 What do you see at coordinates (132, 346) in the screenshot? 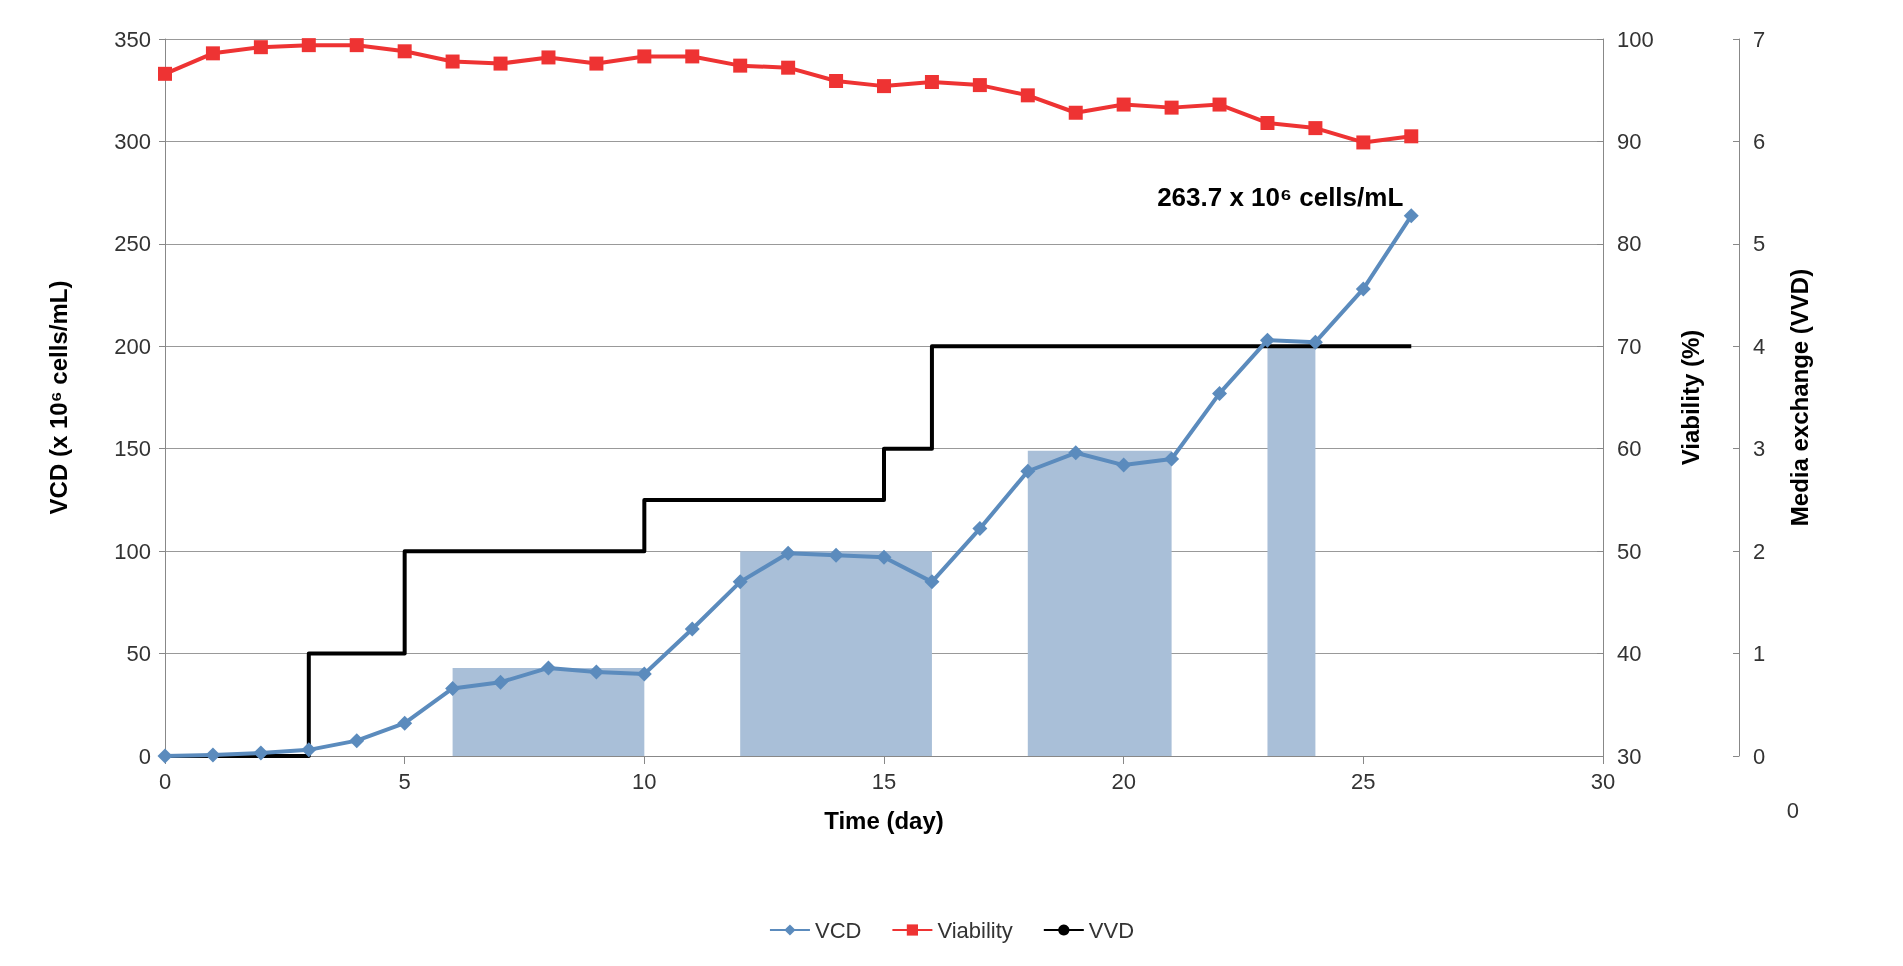
I see `y-tick-label: 200` at bounding box center [132, 346].